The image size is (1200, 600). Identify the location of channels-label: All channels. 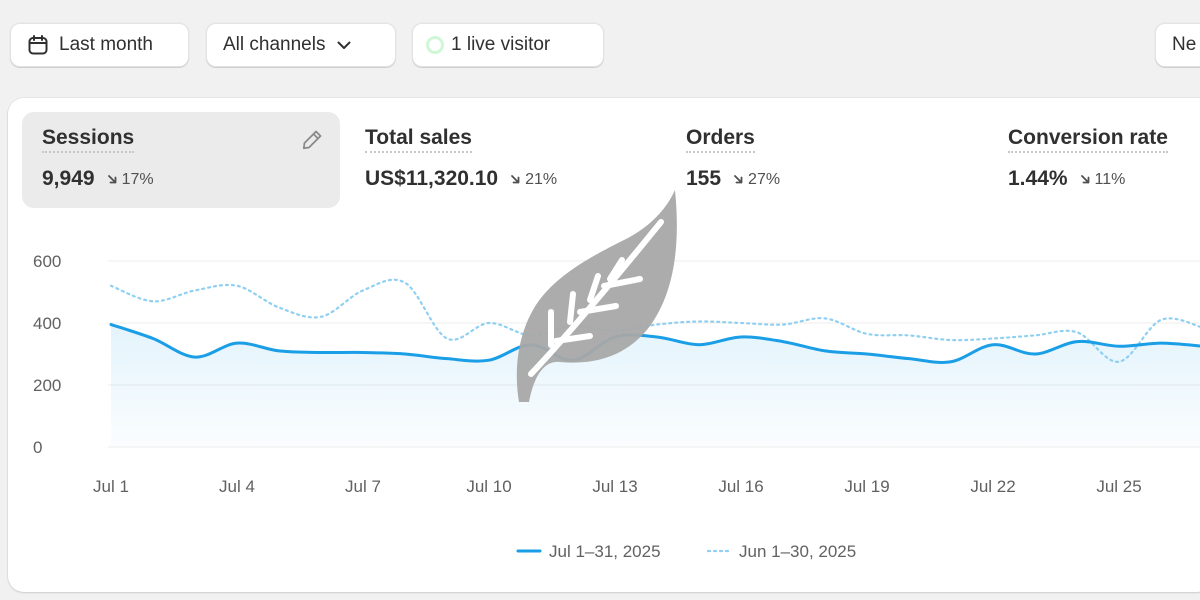
(274, 44).